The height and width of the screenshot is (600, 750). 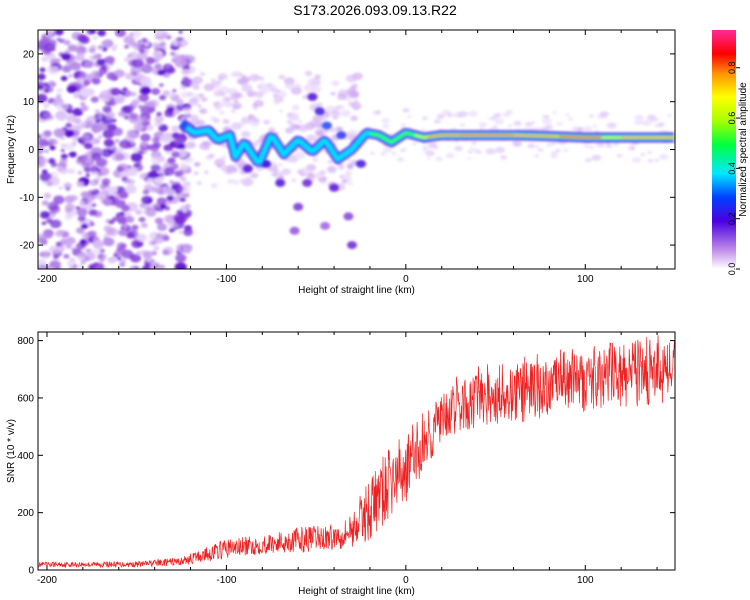 What do you see at coordinates (298, 206) in the screenshot?
I see `signal-blob` at bounding box center [298, 206].